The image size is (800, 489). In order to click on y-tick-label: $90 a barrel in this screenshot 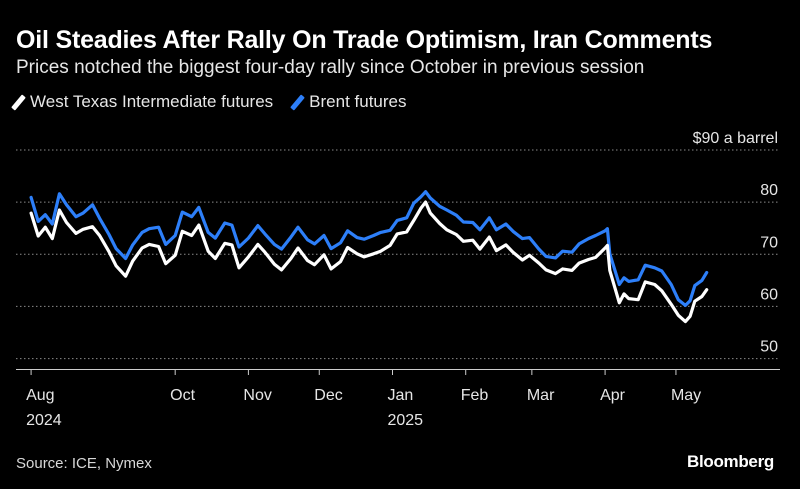, I will do `click(735, 138)`.